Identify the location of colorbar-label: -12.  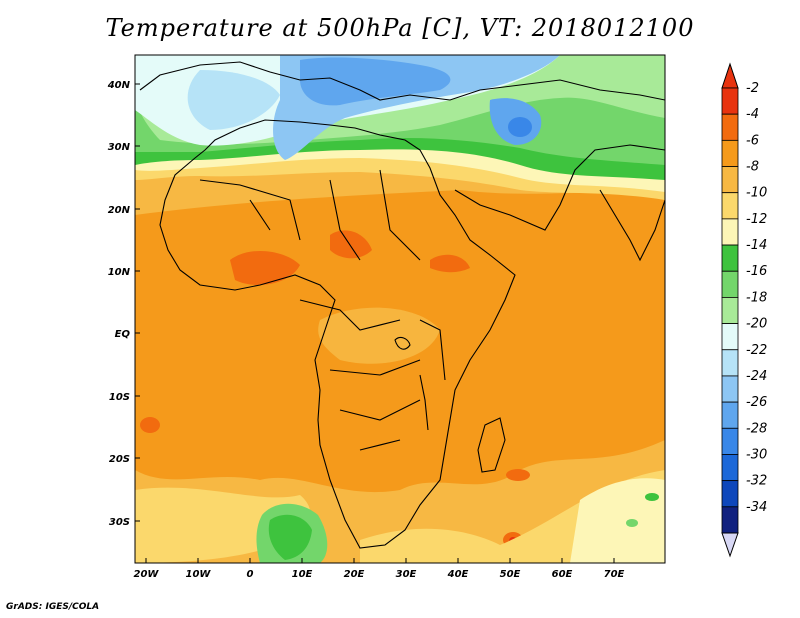
(756, 219).